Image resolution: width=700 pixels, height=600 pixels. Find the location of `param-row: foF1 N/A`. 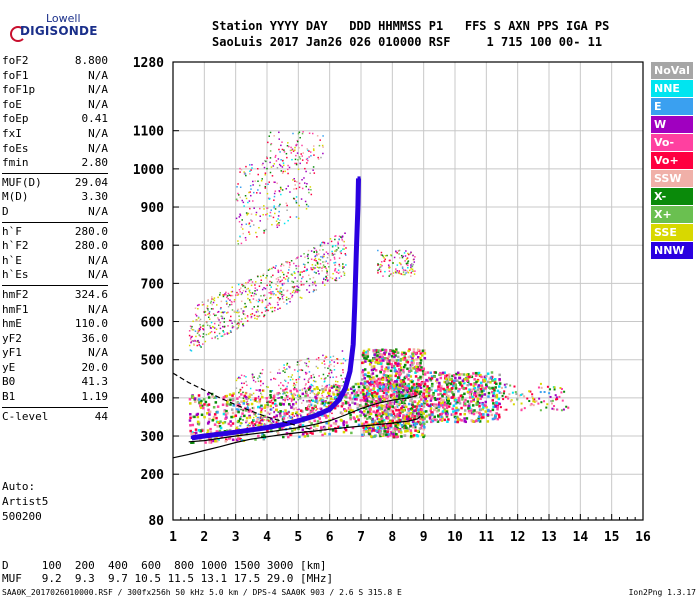

param-row: foF1 N/A is located at coordinates (55, 76).